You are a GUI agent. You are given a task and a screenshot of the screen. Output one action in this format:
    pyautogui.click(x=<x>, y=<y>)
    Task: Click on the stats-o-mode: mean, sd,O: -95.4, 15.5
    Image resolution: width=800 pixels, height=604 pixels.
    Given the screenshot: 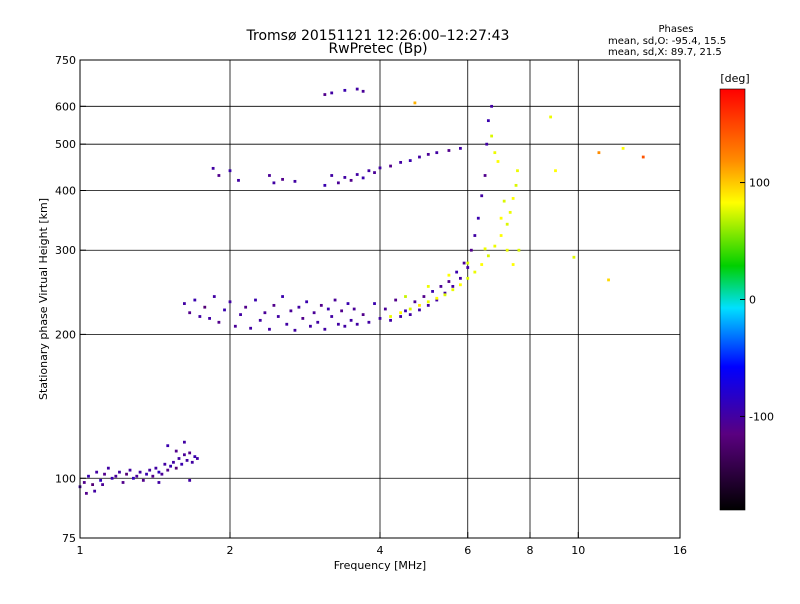 What is the action you would take?
    pyautogui.click(x=667, y=41)
    